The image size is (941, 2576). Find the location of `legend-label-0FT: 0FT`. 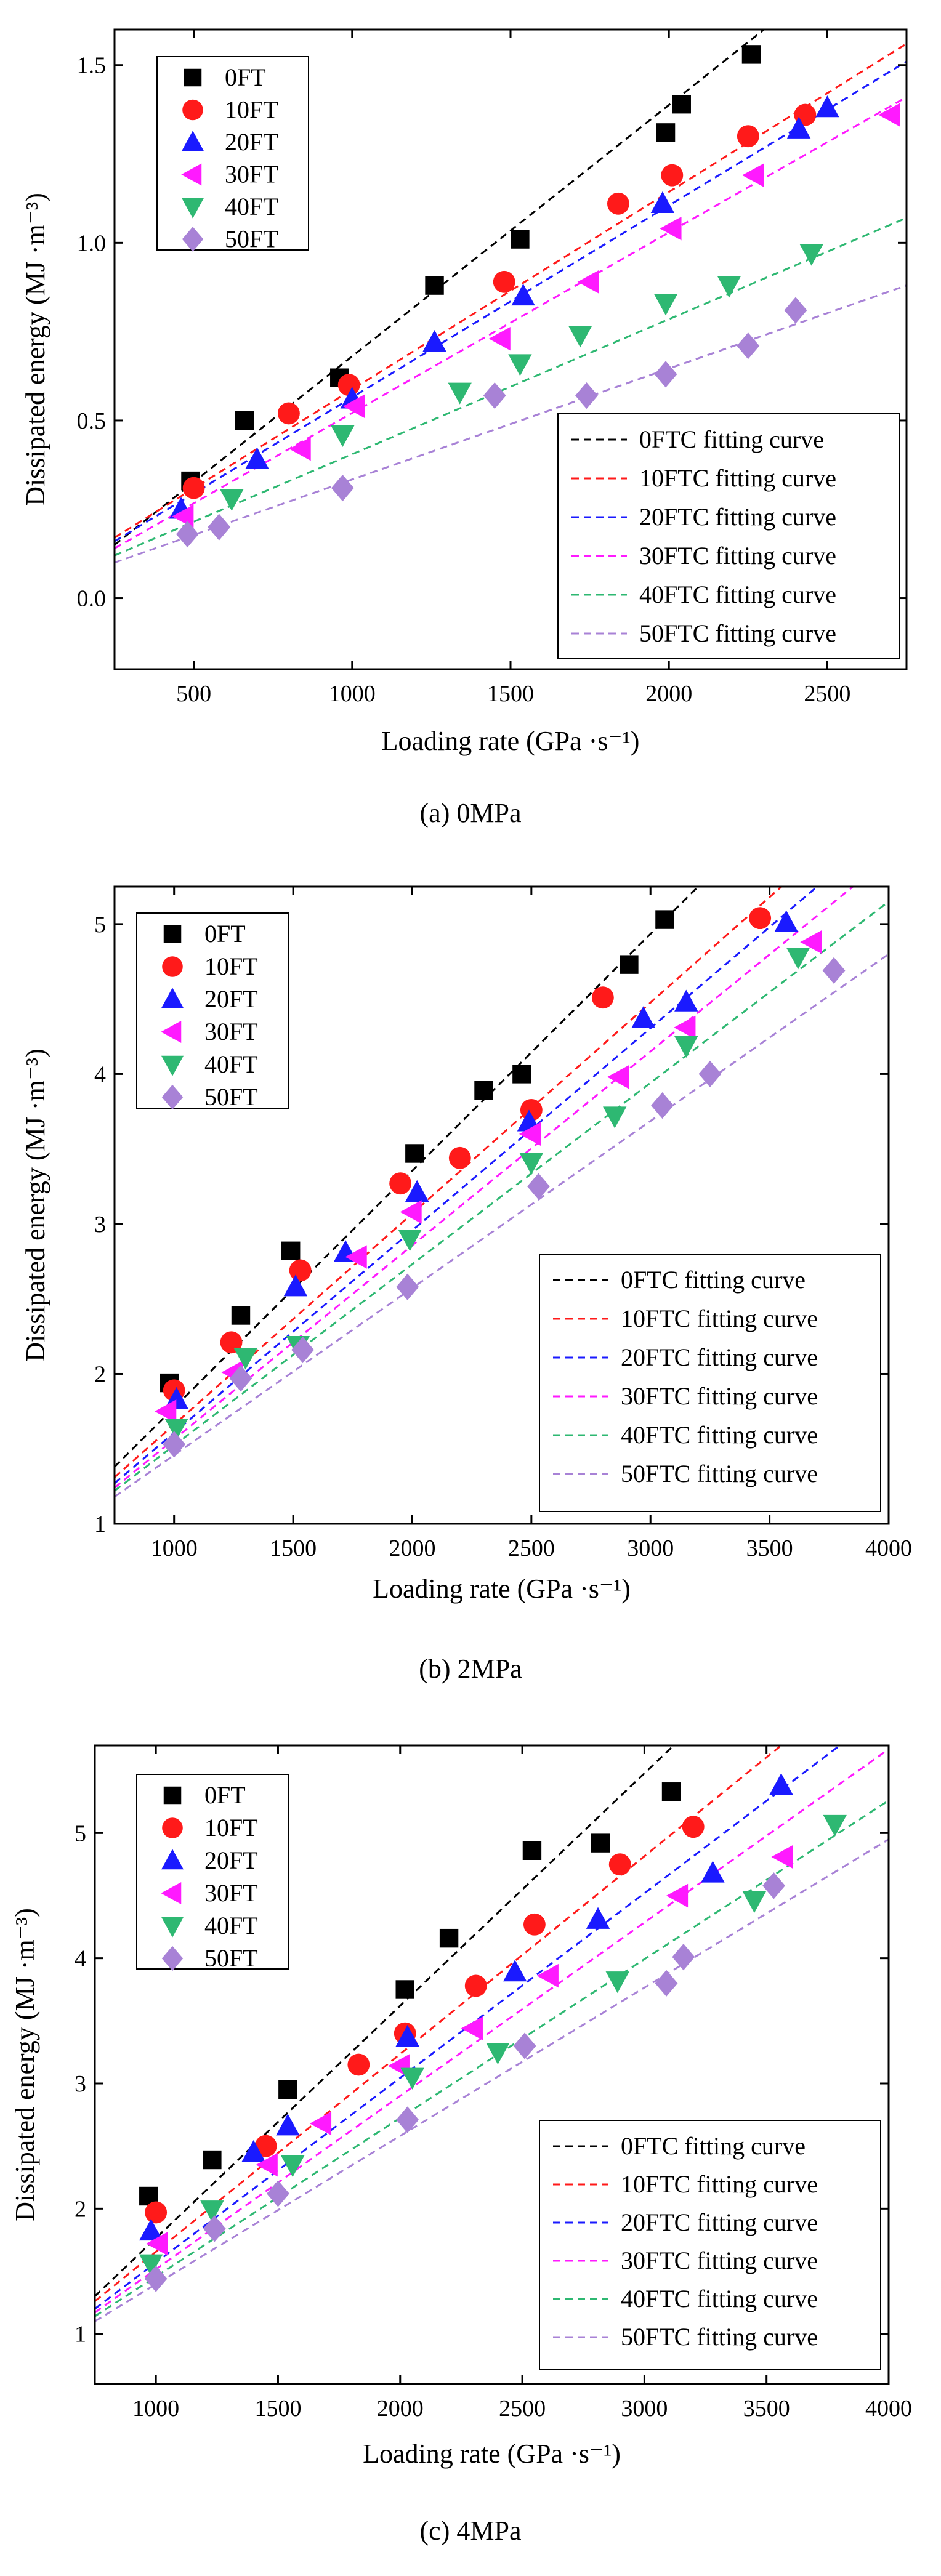

legend-label-0FT: 0FT is located at coordinates (225, 934).